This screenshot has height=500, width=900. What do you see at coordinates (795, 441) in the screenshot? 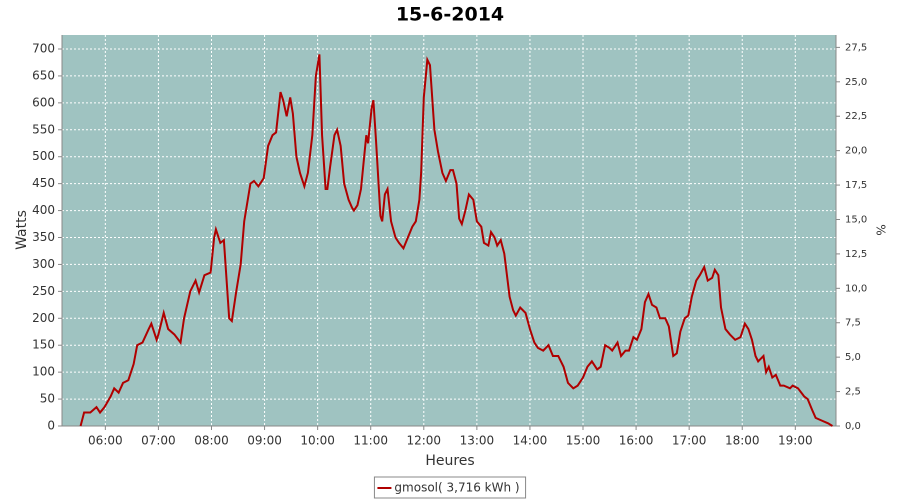
I see `x-tick-label: 19:00` at bounding box center [795, 441].